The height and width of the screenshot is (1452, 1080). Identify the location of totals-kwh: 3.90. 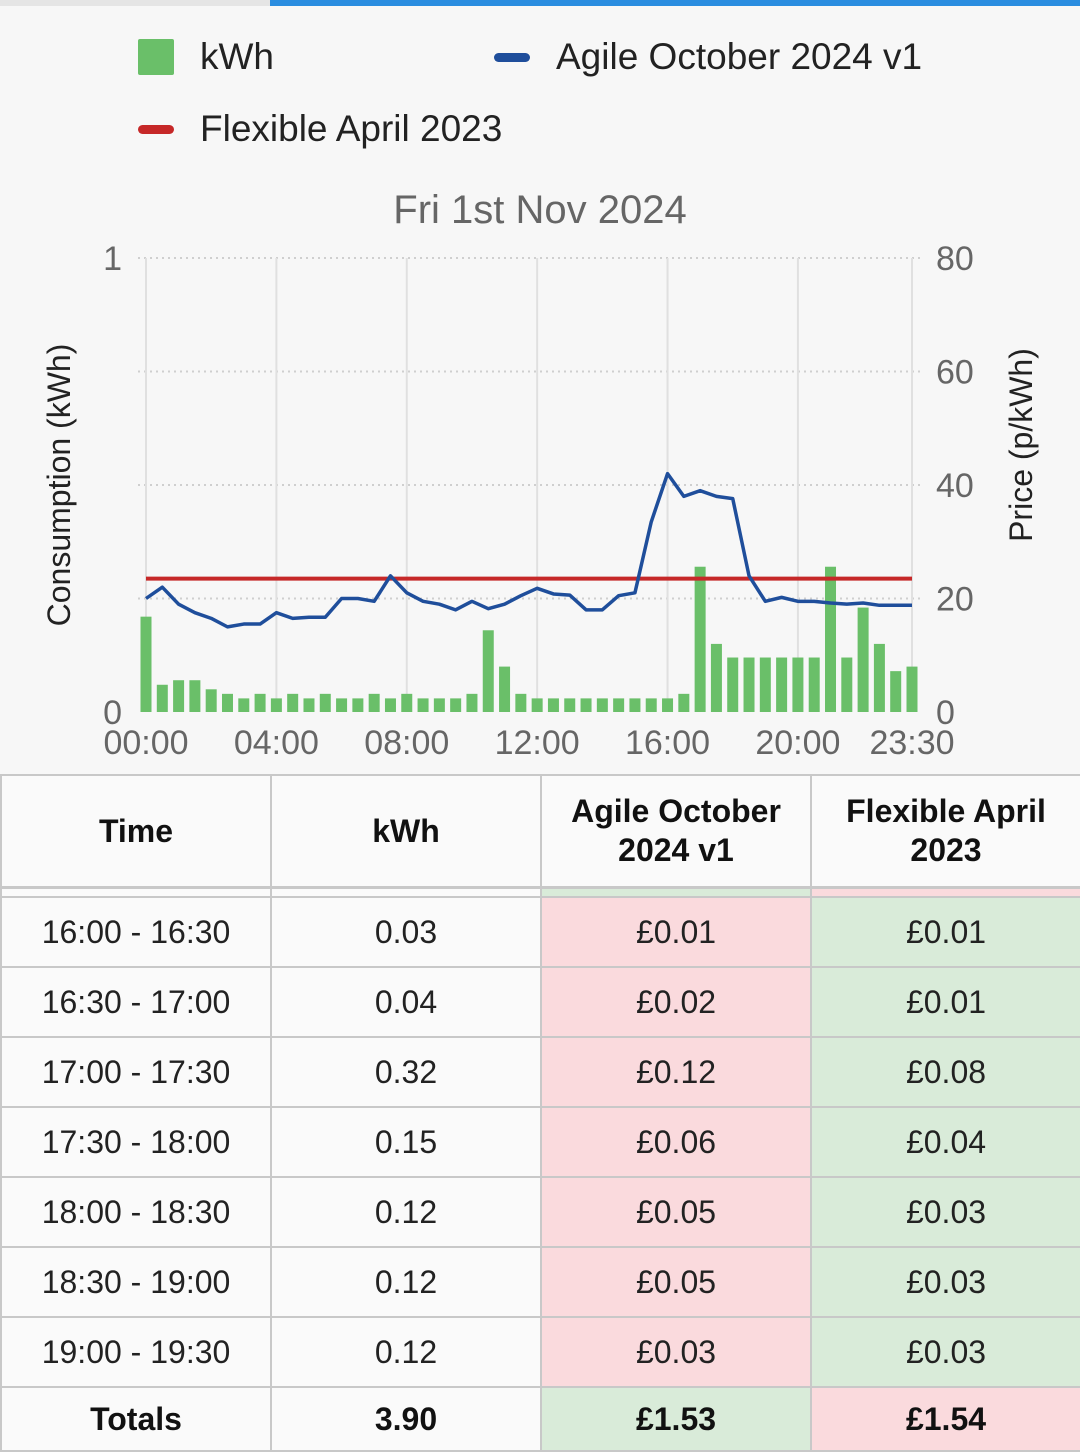
(406, 1419).